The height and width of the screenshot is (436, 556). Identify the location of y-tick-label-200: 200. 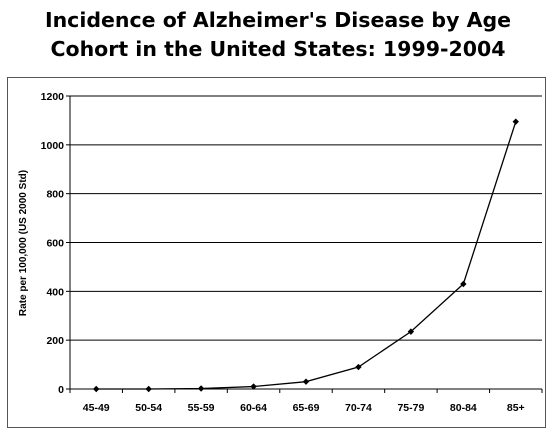
(55, 341).